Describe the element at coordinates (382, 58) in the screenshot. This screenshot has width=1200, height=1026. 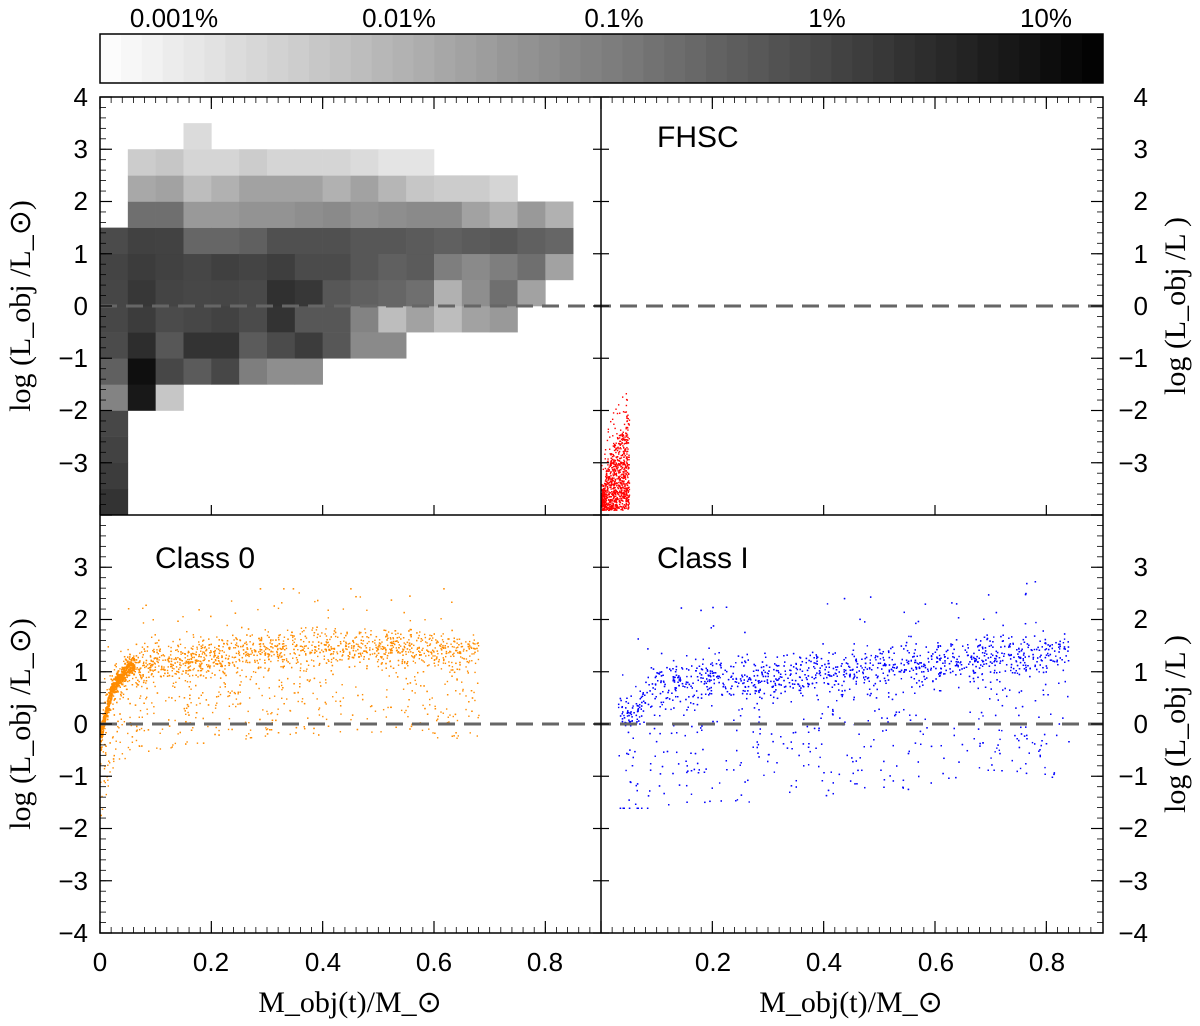
I see `colorbar-step` at that location.